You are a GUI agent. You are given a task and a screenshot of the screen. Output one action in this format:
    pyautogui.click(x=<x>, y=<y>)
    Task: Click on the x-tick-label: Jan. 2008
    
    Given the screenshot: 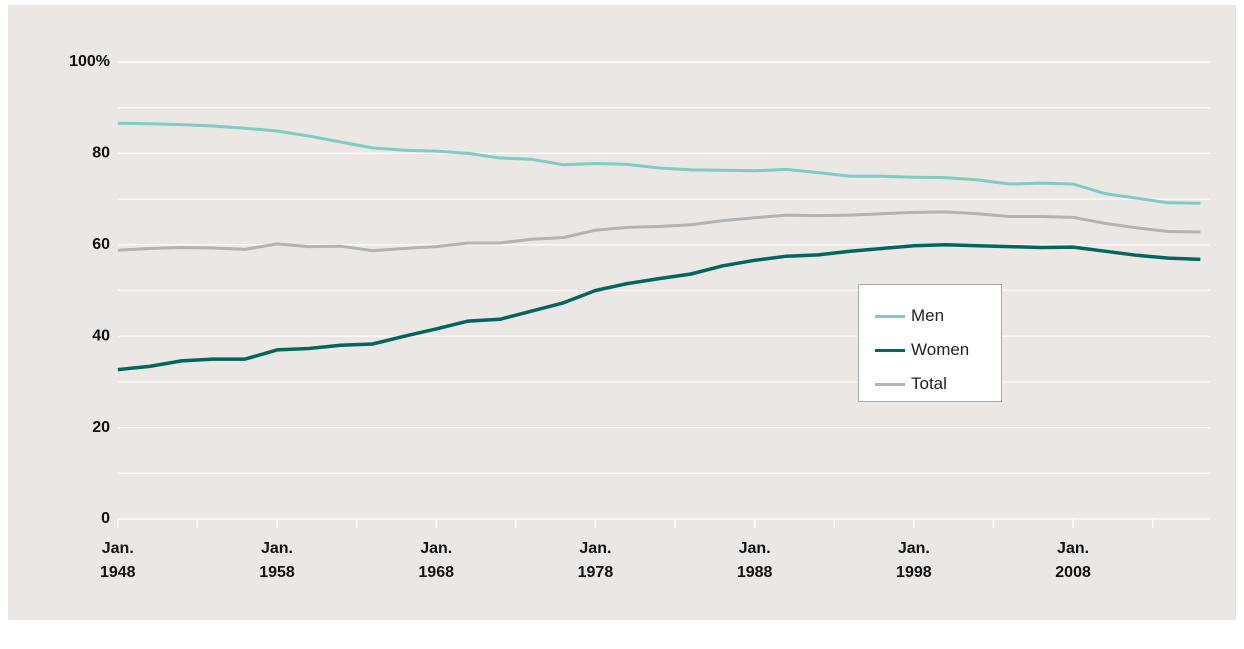 What is the action you would take?
    pyautogui.click(x=1073, y=560)
    